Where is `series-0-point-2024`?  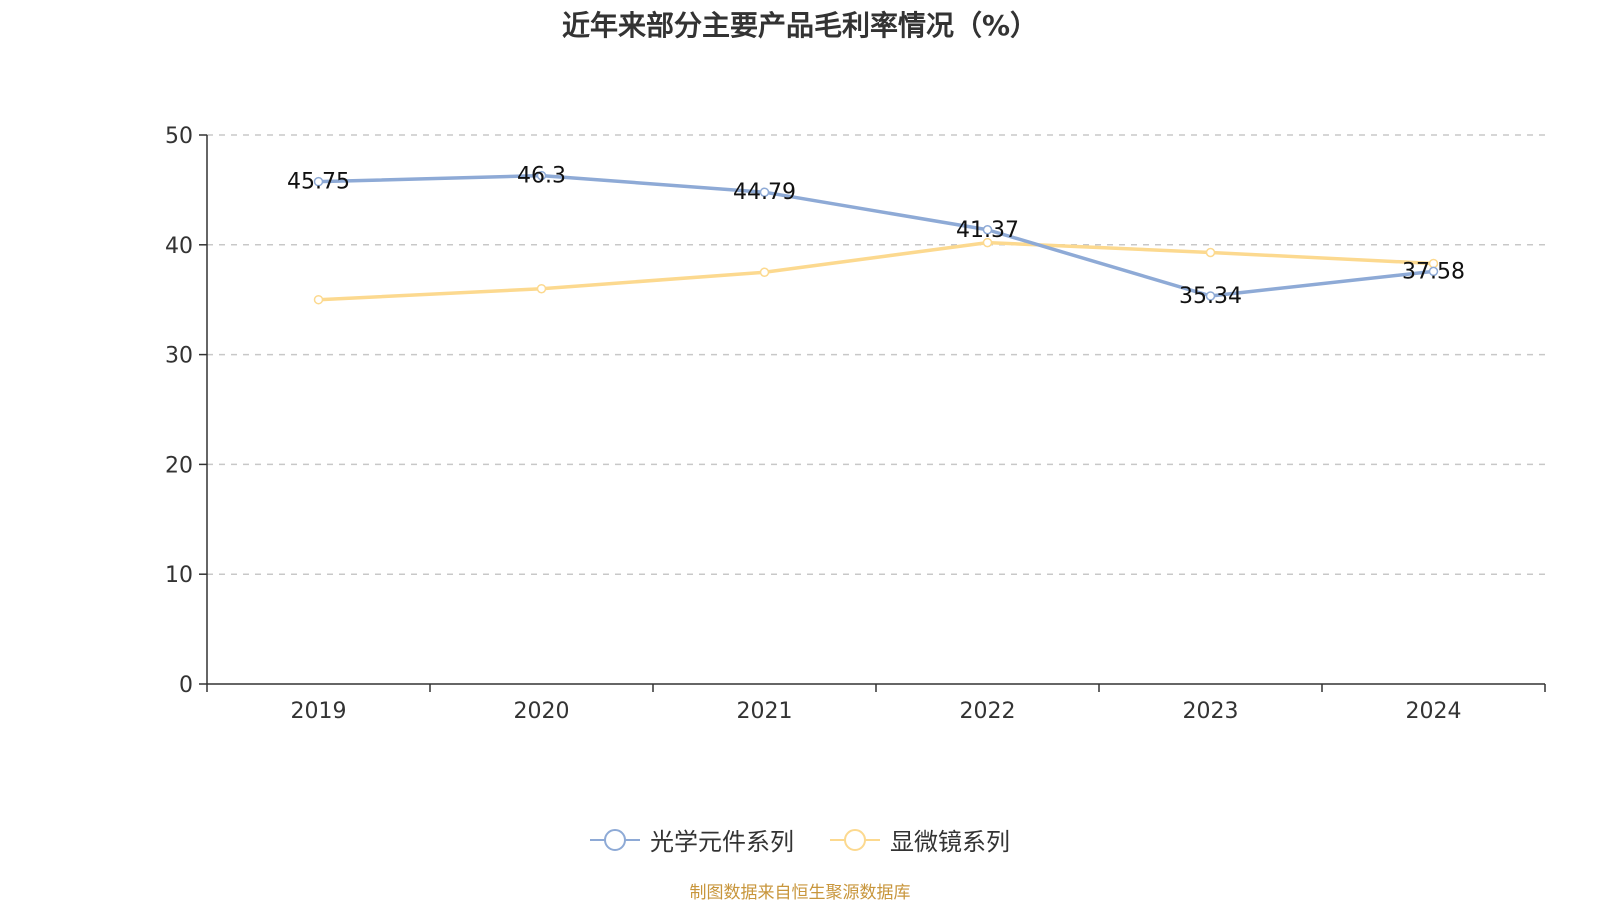 series-0-point-2024 is located at coordinates (1433, 271).